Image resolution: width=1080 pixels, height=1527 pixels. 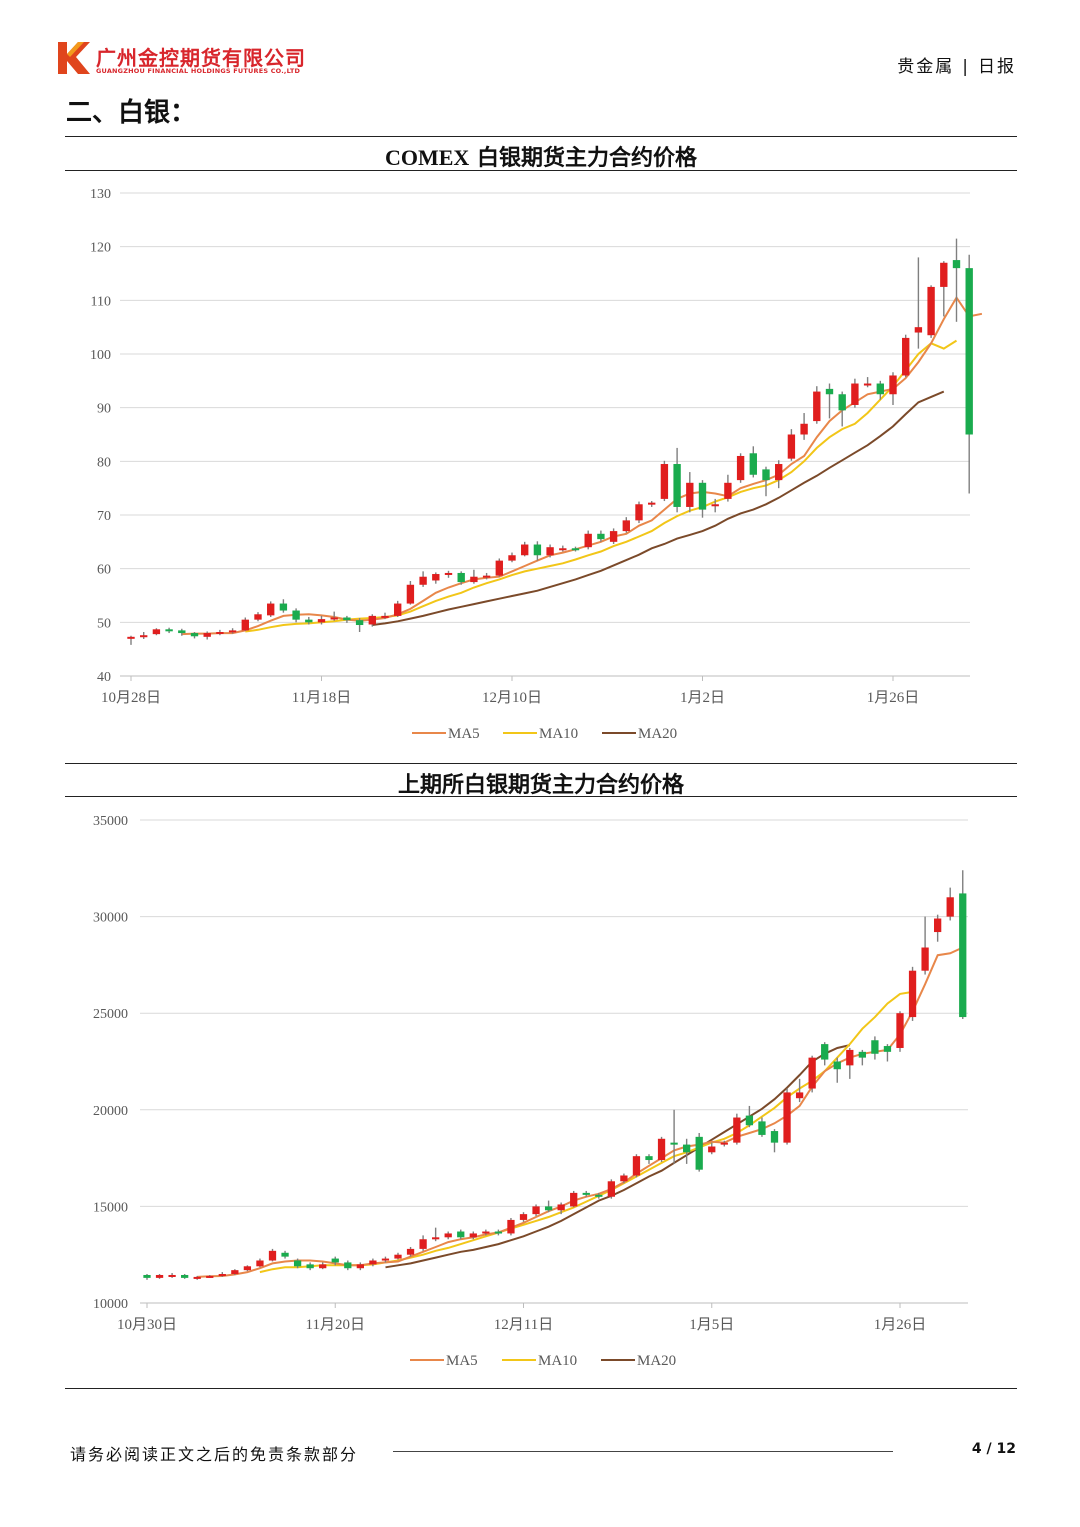 What do you see at coordinates (658, 508) in the screenshot?
I see `ma20-line` at bounding box center [658, 508].